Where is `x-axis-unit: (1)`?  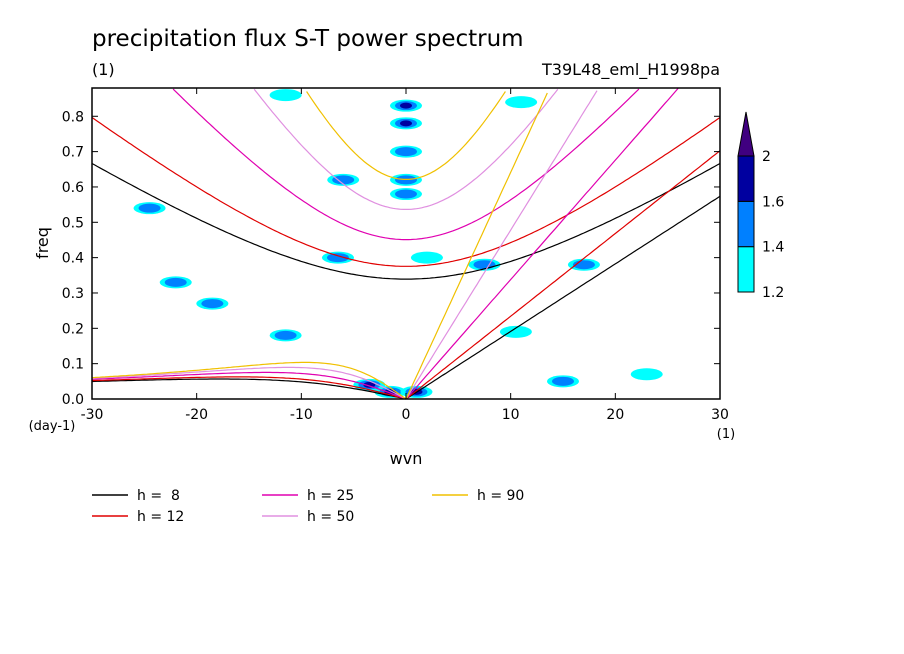 x-axis-unit: (1) is located at coordinates (726, 434).